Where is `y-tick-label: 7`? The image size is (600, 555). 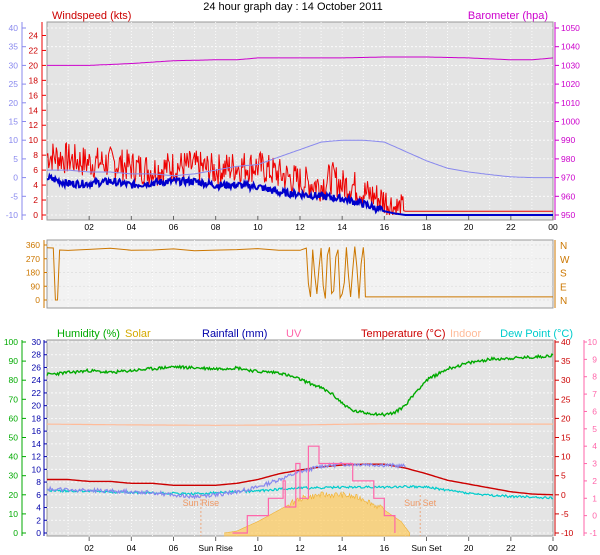 y-tick-label: 7 is located at coordinates (594, 394).